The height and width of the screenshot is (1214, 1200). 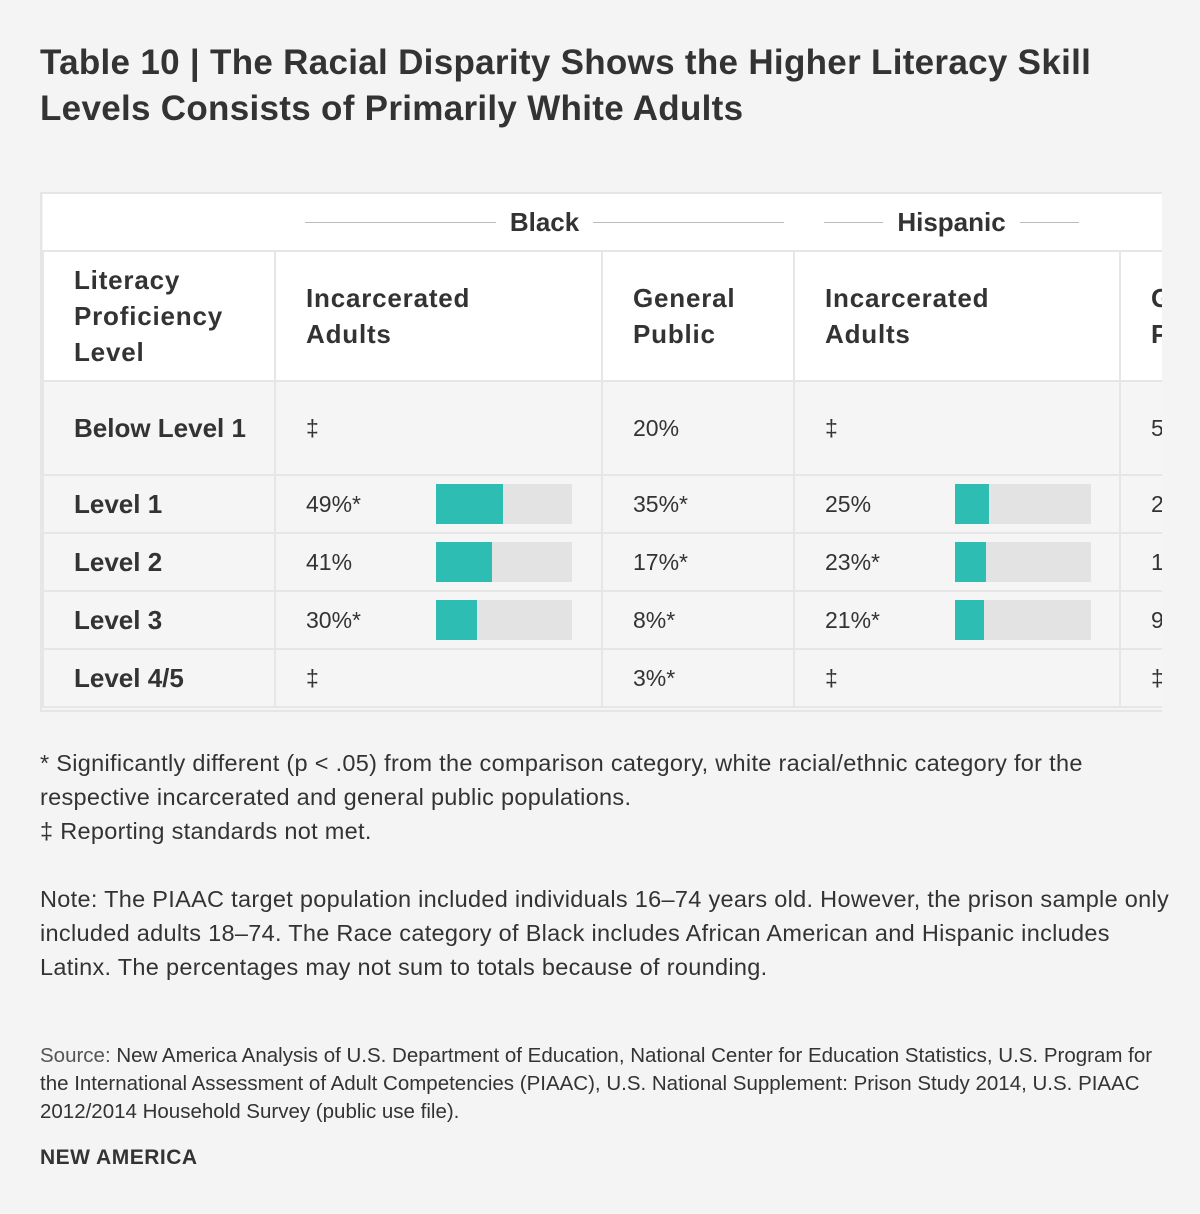 I want to click on table-row: Level 1 49%* 35%* 25% 2, so click(x=602, y=504).